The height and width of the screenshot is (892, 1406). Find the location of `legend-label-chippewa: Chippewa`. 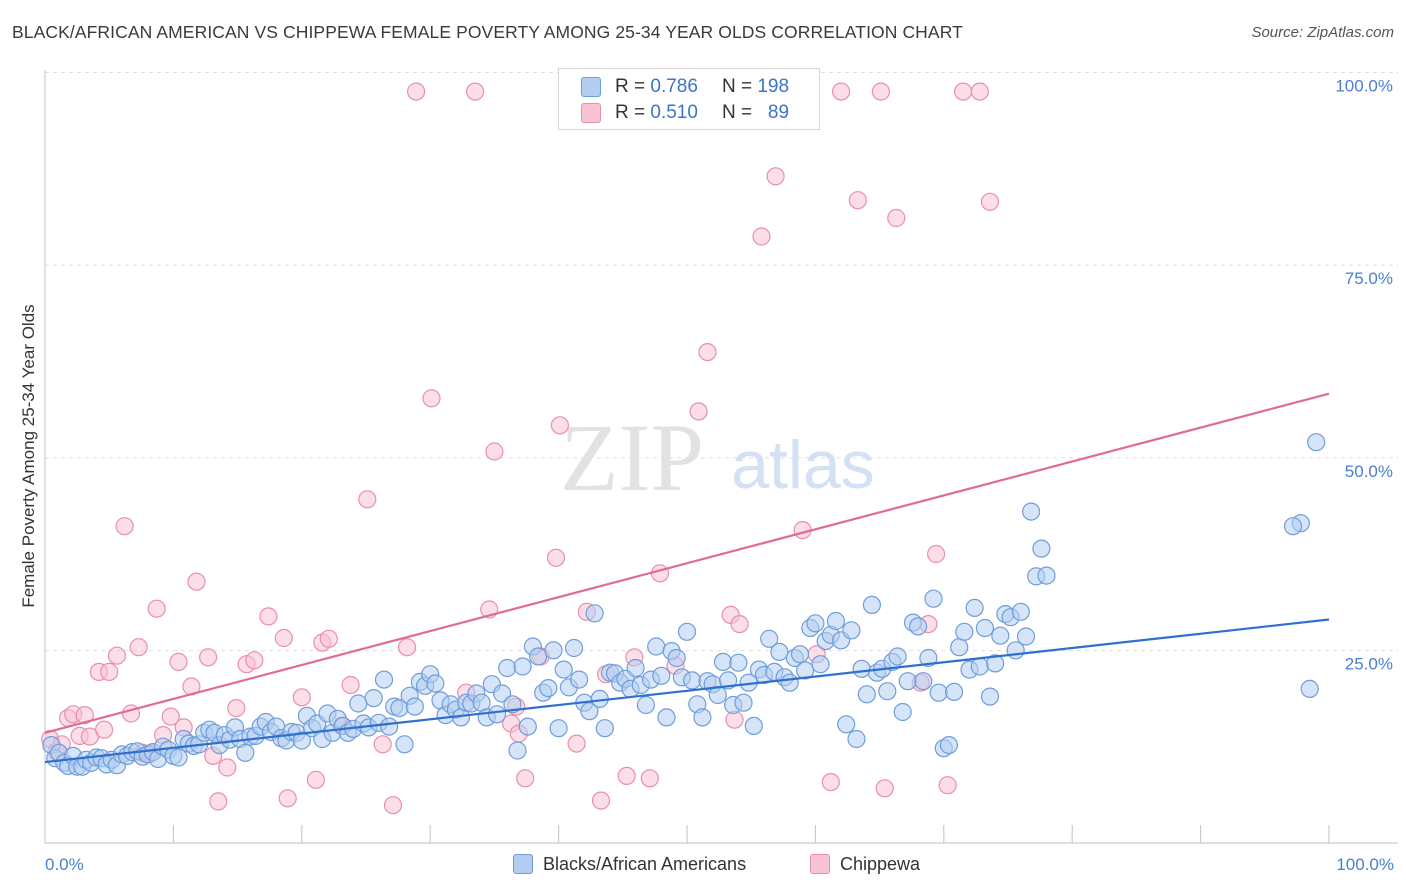

legend-label-chippewa: Chippewa is located at coordinates (880, 863).